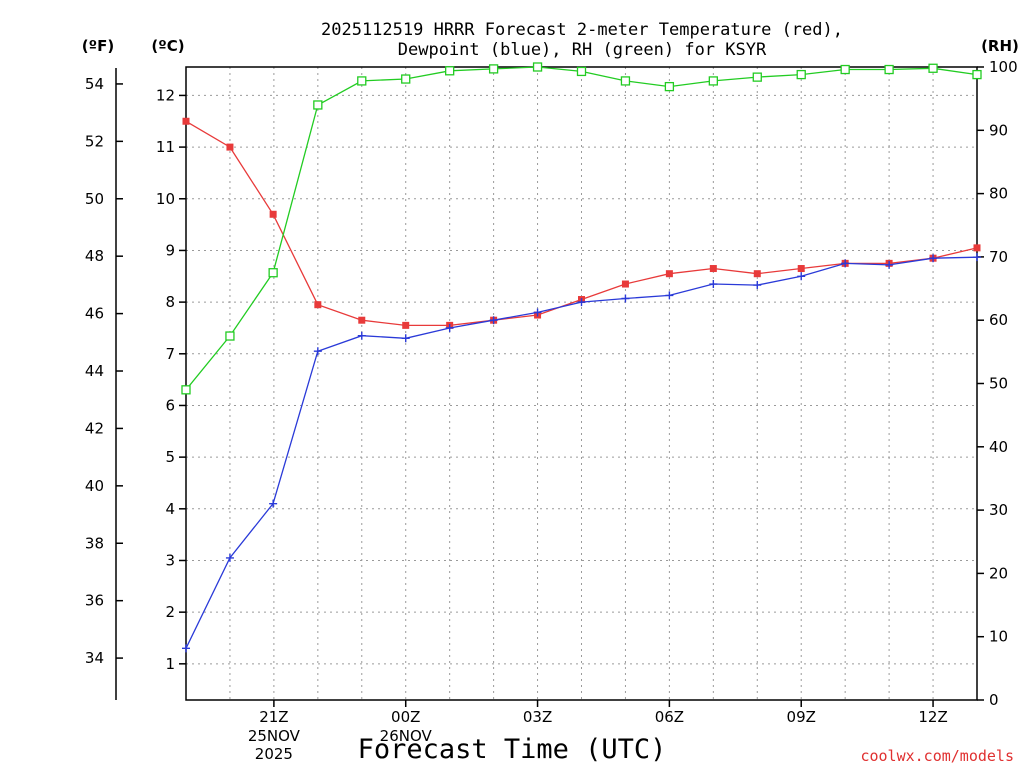  I want to click on fahrenheit-tick-label: 42, so click(94, 428).